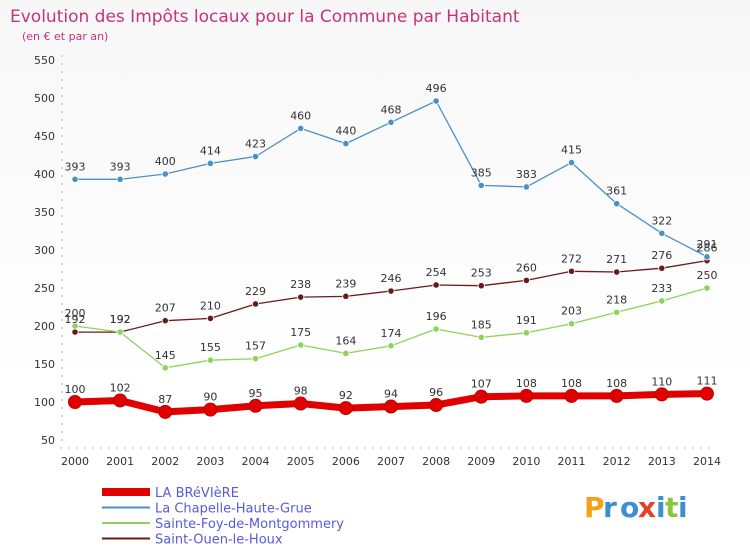 The image size is (750, 550). I want to click on data-label: 254, so click(436, 272).